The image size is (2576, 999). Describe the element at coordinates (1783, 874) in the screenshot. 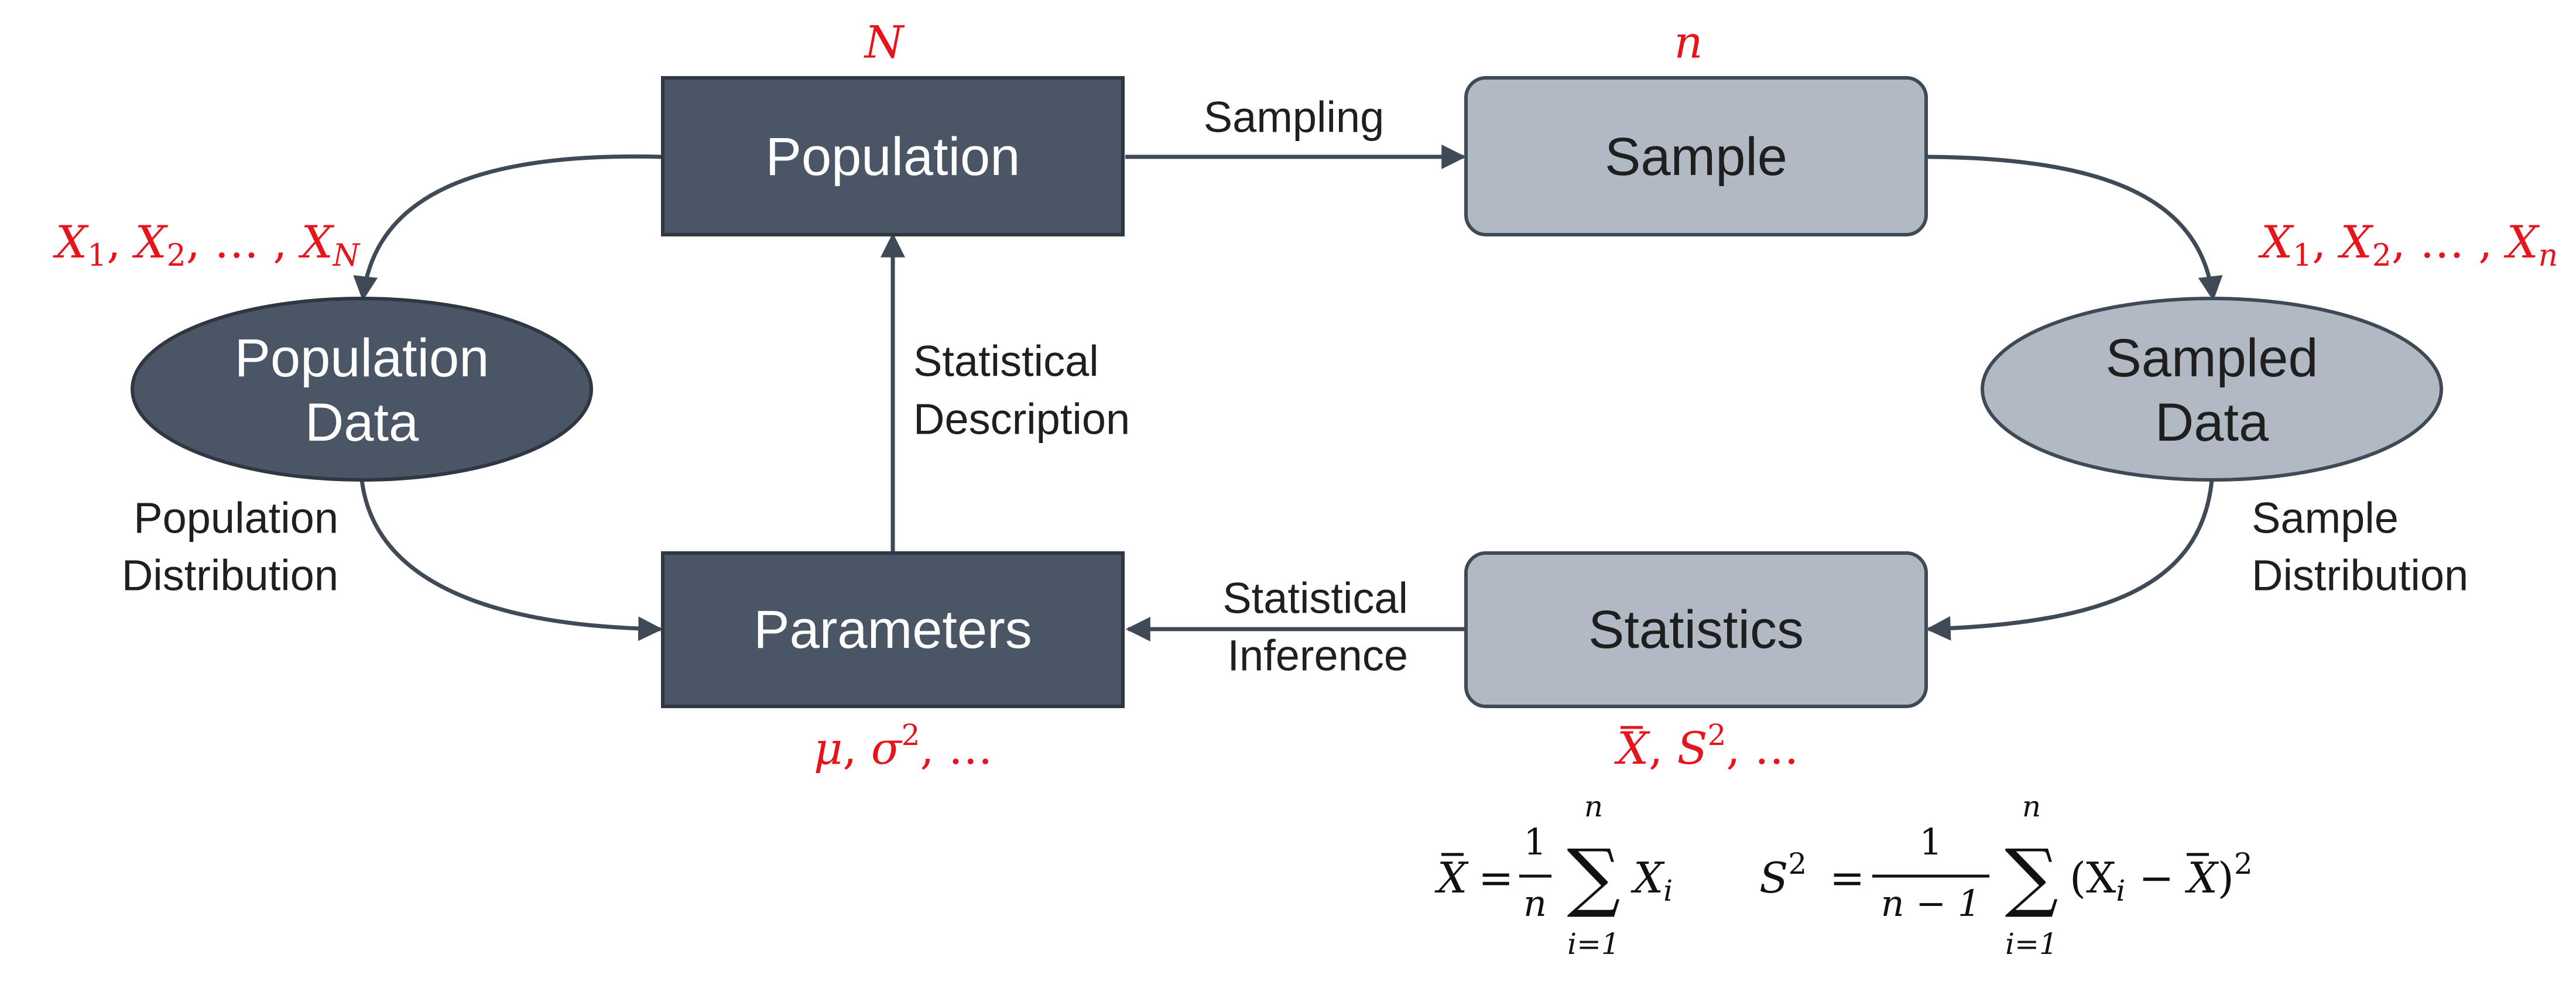

I see `variance-lhs: S2` at that location.